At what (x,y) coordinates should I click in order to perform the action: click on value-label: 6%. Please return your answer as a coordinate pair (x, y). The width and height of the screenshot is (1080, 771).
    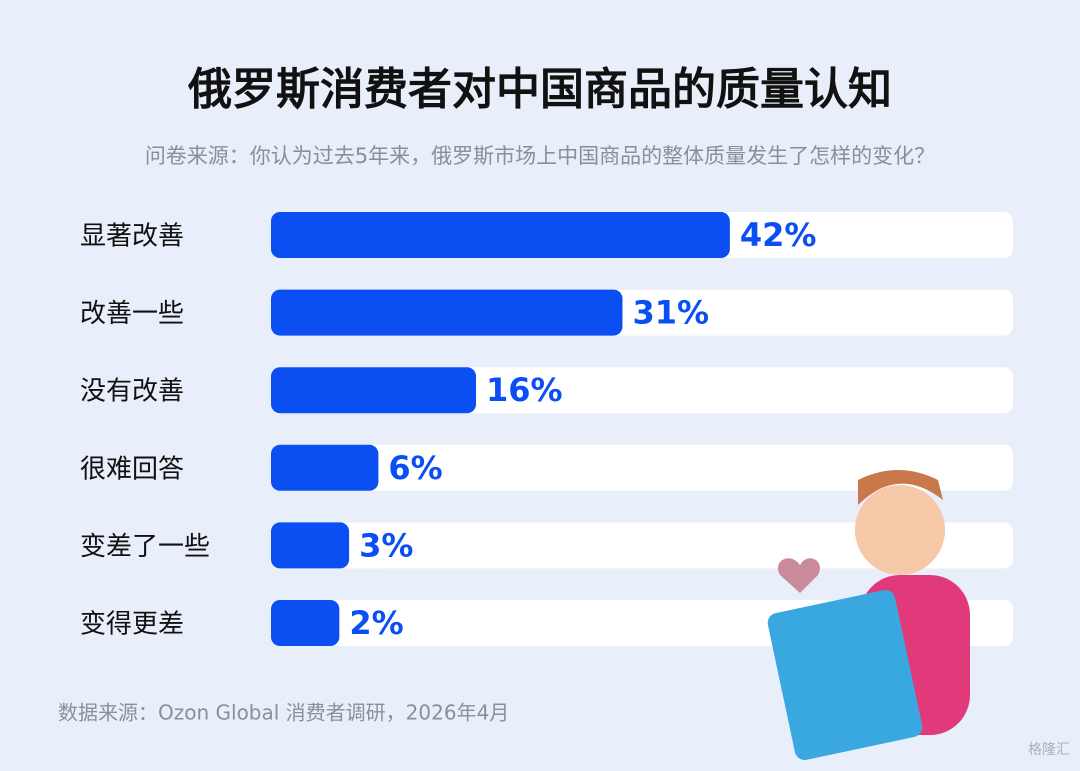
    Looking at the image, I should click on (415, 468).